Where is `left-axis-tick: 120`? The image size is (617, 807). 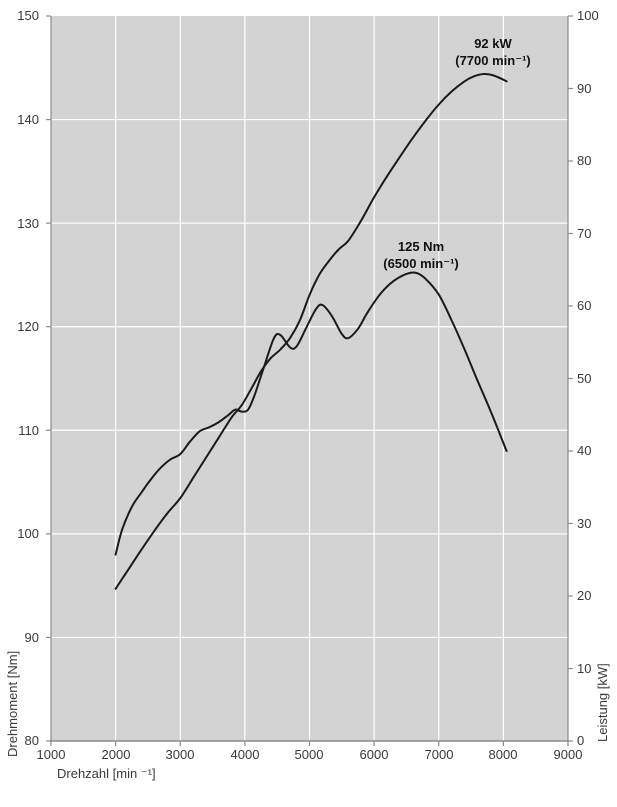
left-axis-tick: 120 is located at coordinates (28, 326).